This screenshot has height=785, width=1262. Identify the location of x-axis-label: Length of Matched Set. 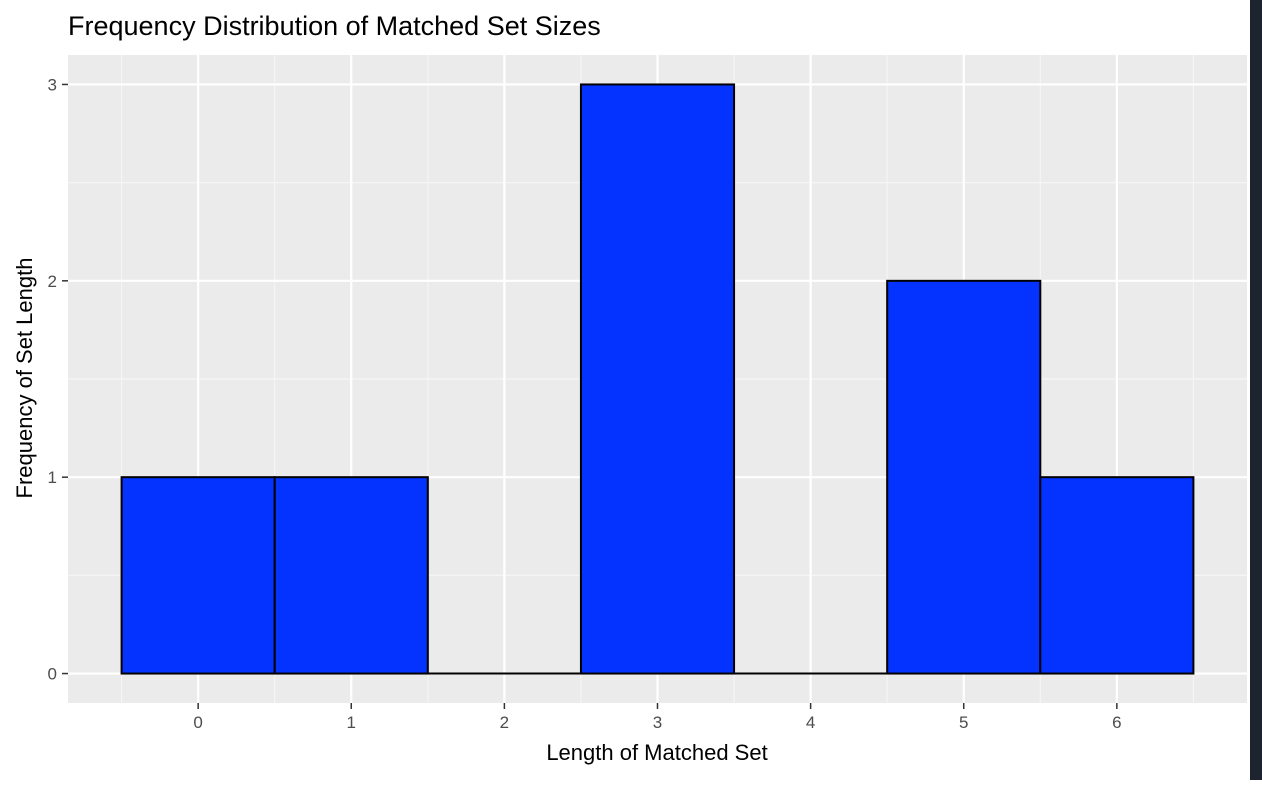
(656, 752).